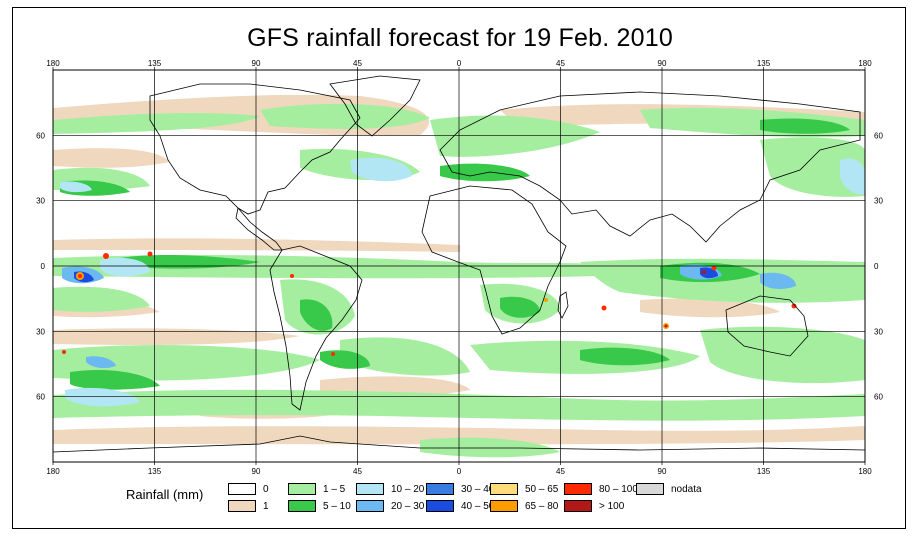  Describe the element at coordinates (612, 506) in the screenshot. I see `legend-label: > 100` at that location.